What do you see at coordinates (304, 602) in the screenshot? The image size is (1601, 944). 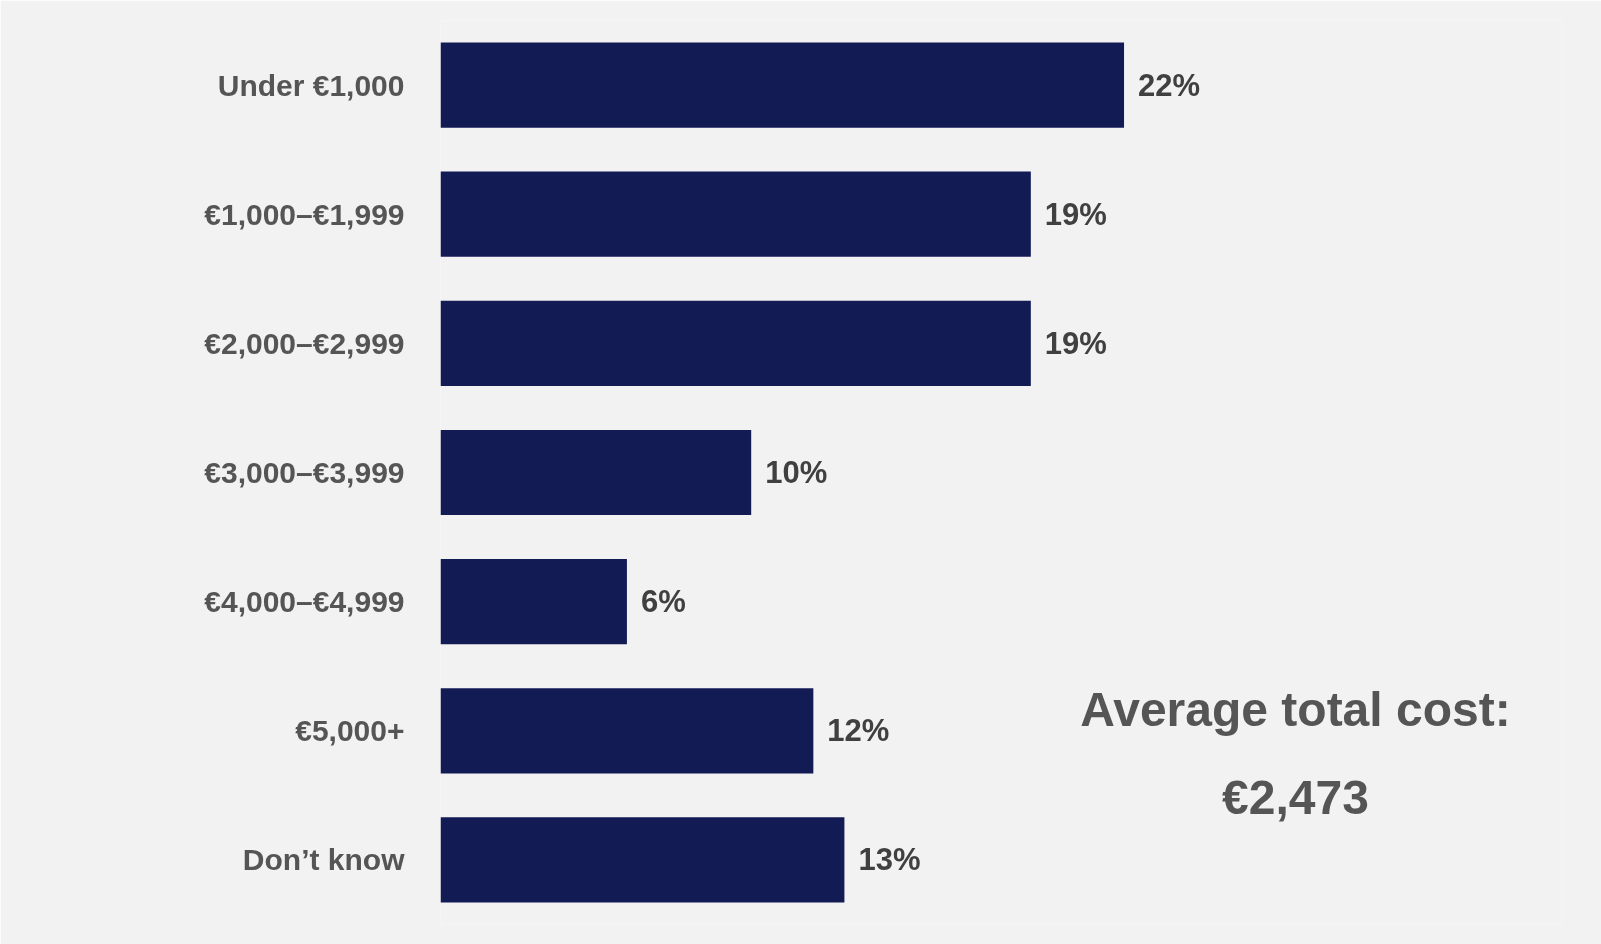 I see `y-tick-label: €4,000–€4,999` at bounding box center [304, 602].